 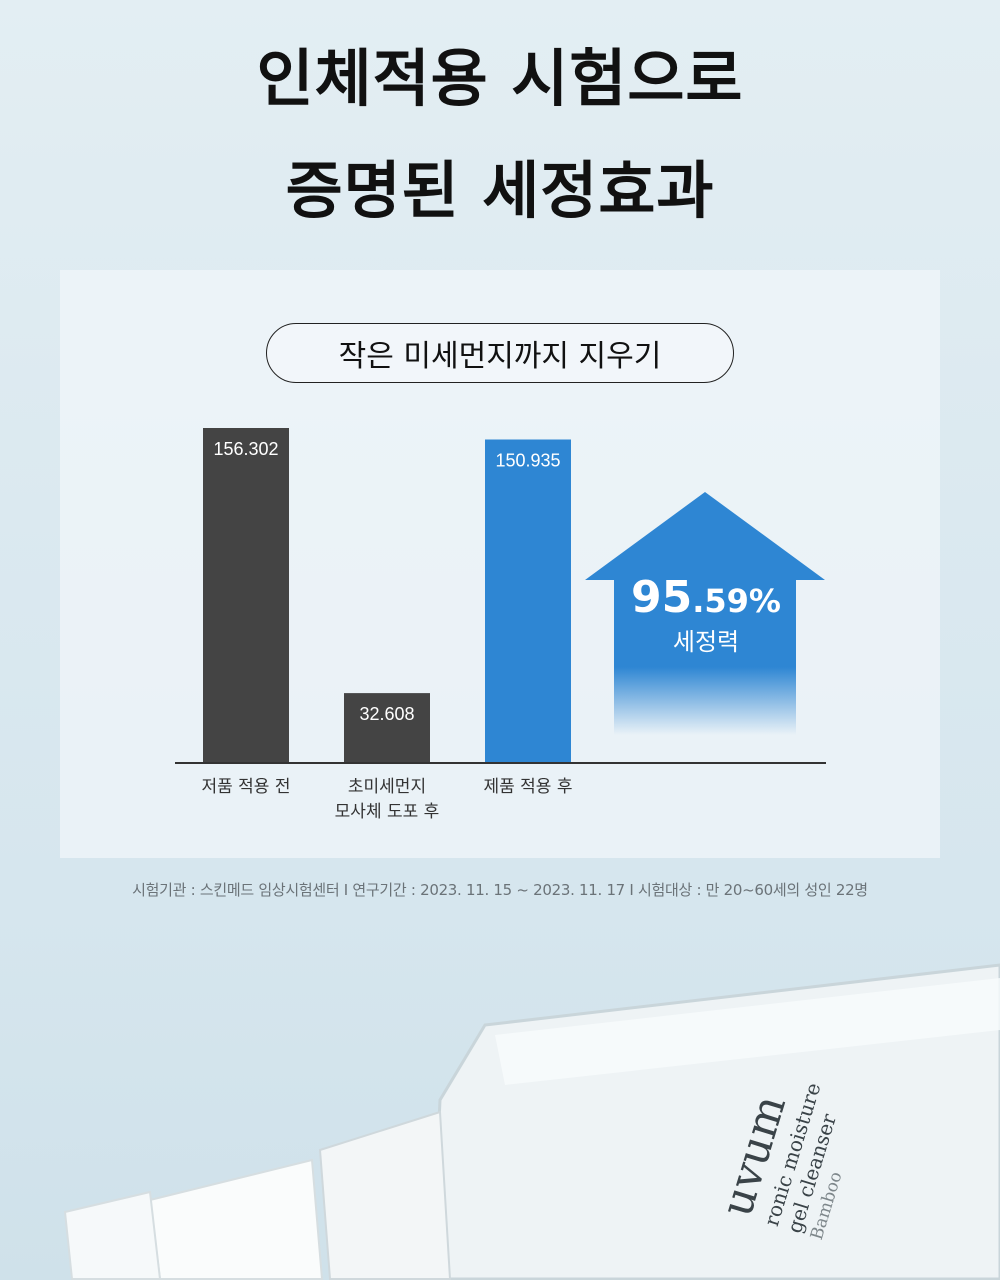 I want to click on x-tick-line: 제품 적용 후, so click(x=528, y=787).